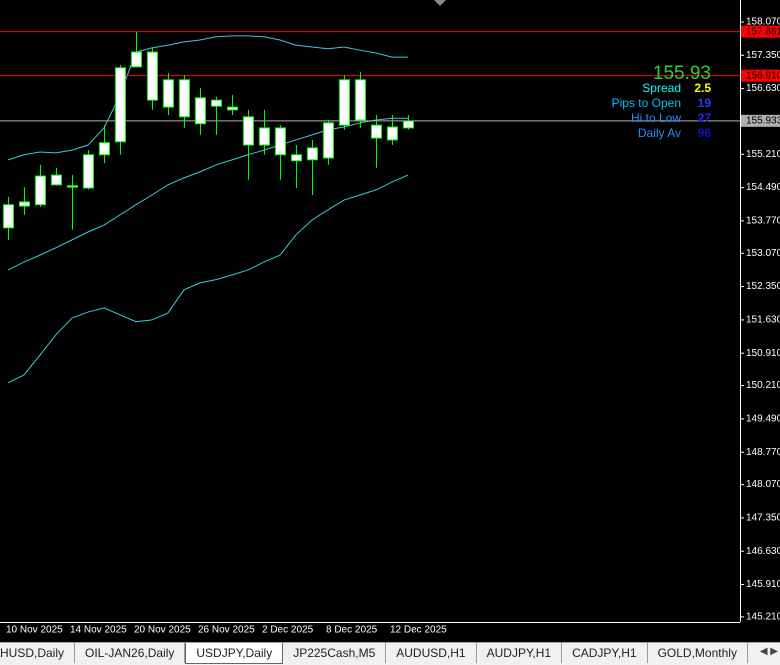 The width and height of the screenshot is (780, 665). What do you see at coordinates (763, 88) in the screenshot?
I see `y-tick-label: 156.630` at bounding box center [763, 88].